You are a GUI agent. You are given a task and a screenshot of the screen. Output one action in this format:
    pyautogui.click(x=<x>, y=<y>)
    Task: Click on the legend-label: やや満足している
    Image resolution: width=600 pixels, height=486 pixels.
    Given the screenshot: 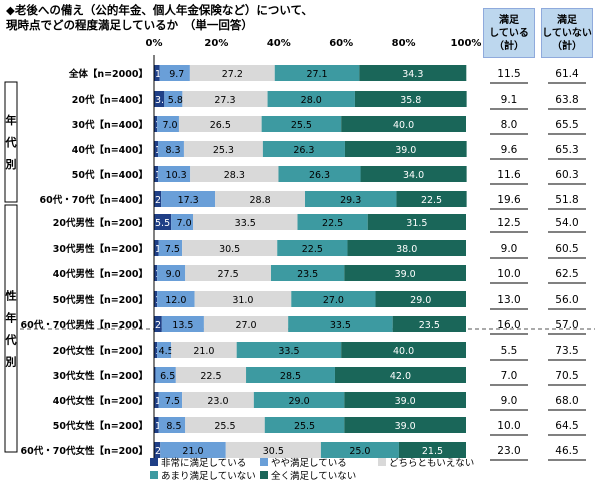 What is the action you would take?
    pyautogui.click(x=309, y=463)
    